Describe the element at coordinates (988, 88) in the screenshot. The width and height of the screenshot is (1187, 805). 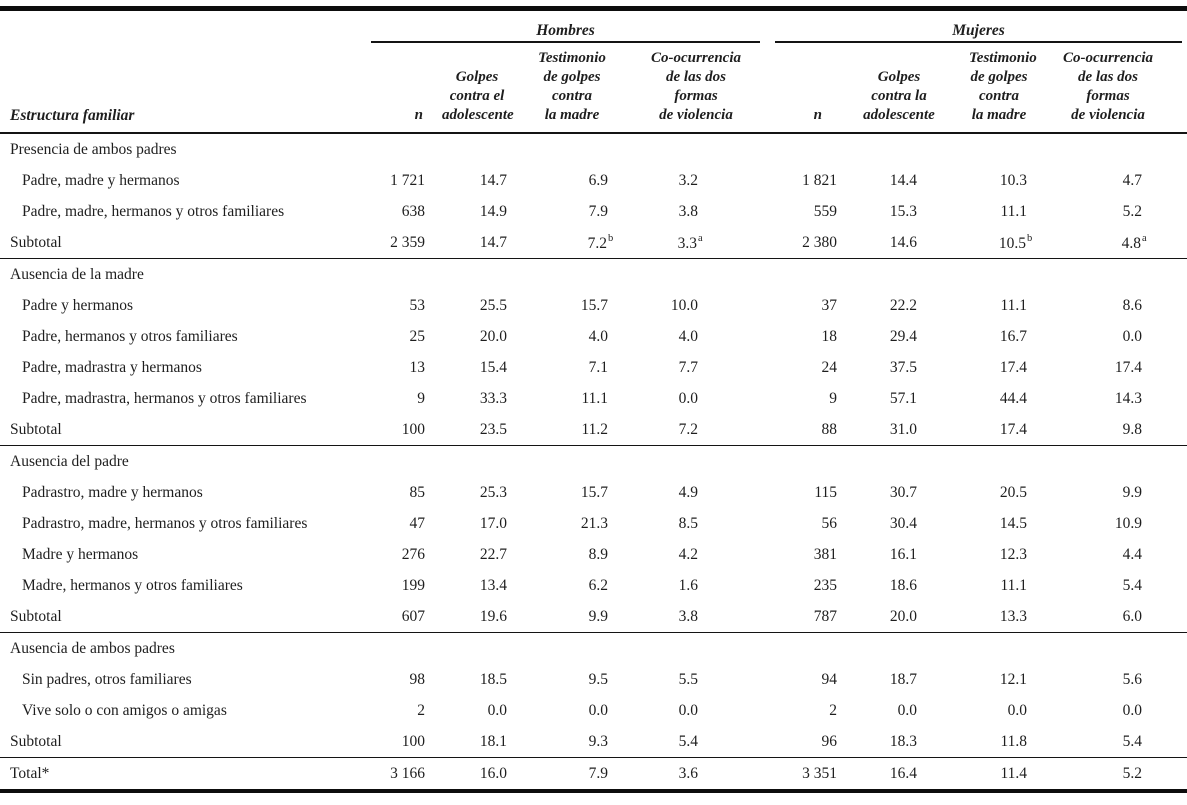
I see `col-header-testimonio-mujeres: Testimonio de golpes contra la madre` at that location.